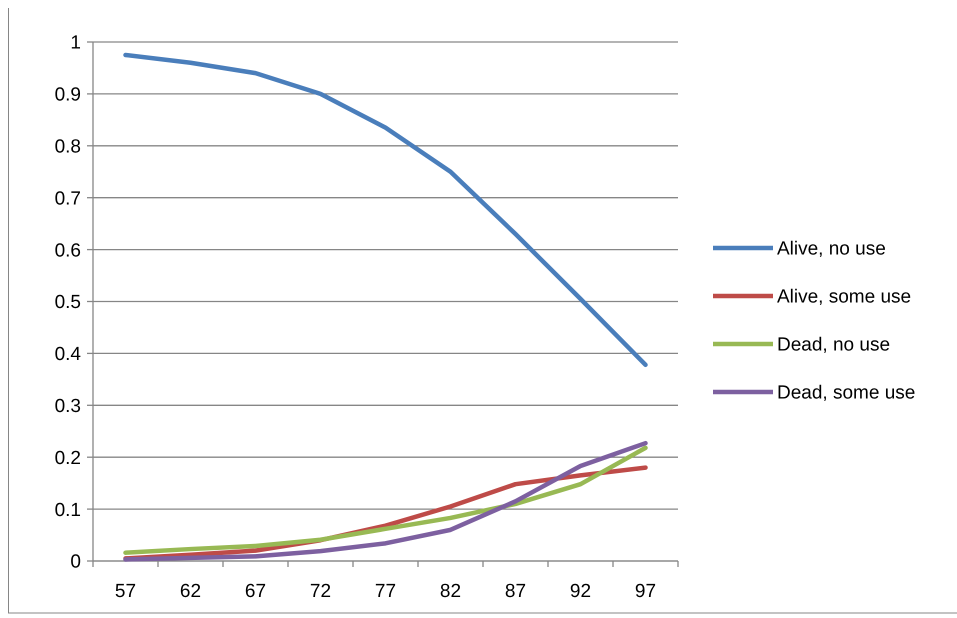 The width and height of the screenshot is (957, 618). Describe the element at coordinates (515, 591) in the screenshot. I see `x-tick-label: 87` at that location.